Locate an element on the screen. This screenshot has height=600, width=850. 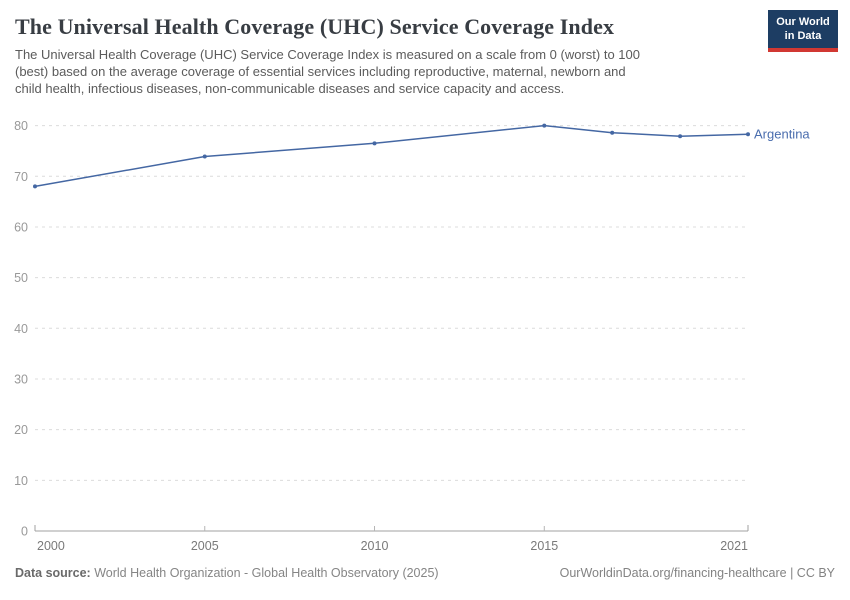
y-tick-label: 30 is located at coordinates (21, 379).